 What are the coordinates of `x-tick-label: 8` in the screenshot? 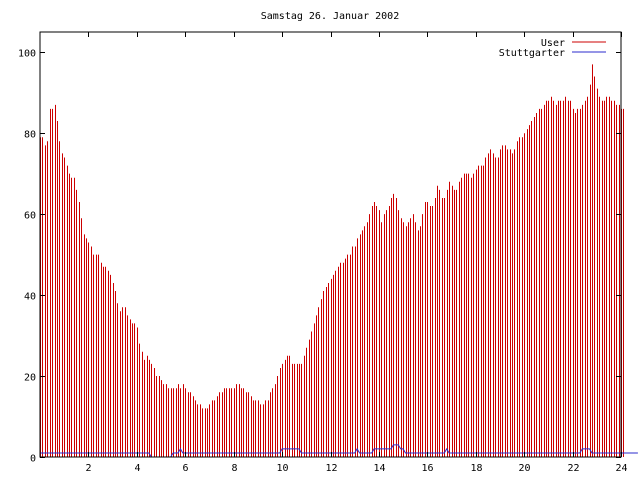 It's located at (234, 468).